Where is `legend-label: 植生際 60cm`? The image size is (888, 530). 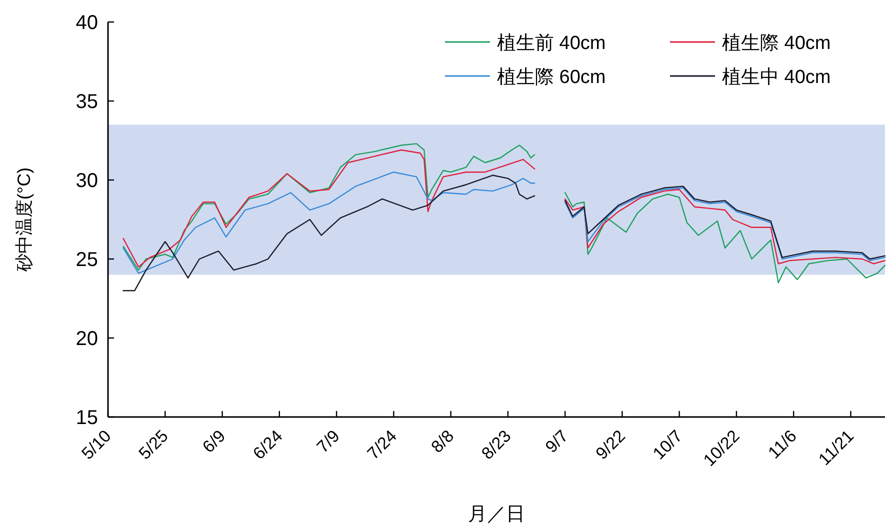
legend-label: 植生際 60cm is located at coordinates (551, 77).